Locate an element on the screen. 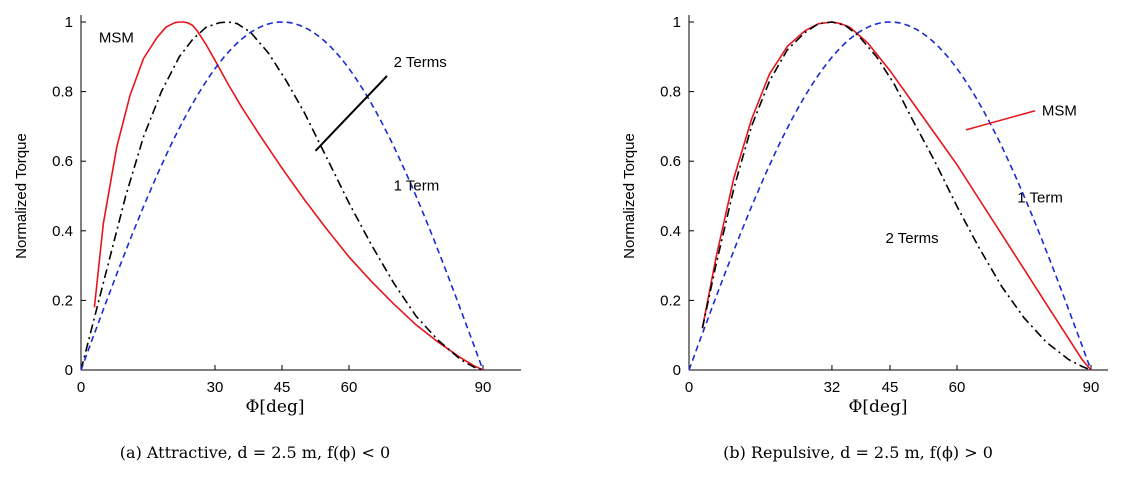 This screenshot has width=1127, height=484. caption: (a) Attractive, d = 2.5 m, f(ϕ) < 0 is located at coordinates (255, 452).